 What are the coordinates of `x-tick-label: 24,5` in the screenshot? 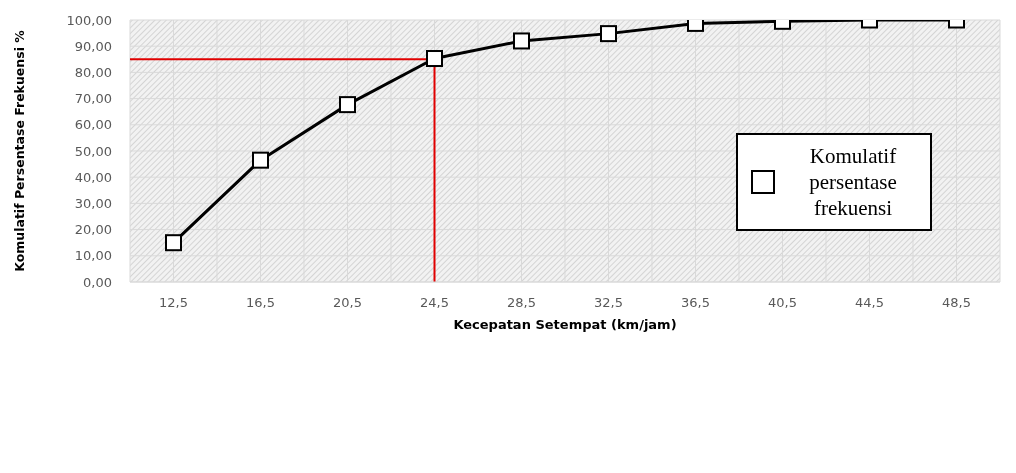 It's located at (434, 303).